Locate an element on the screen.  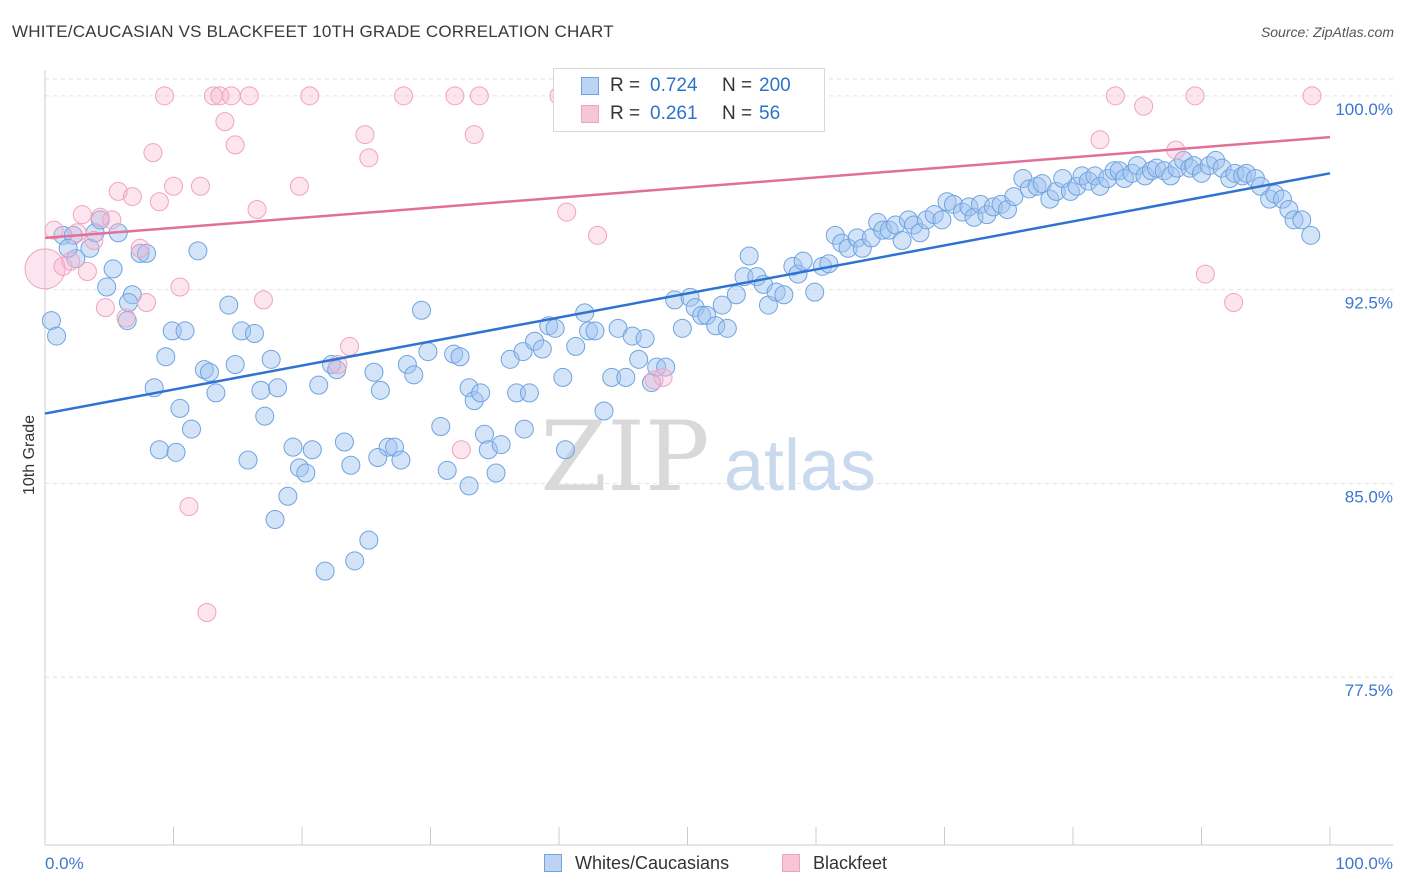
legend-row-whites: R = 0.724 N = 200 is located at coordinates (689, 86).